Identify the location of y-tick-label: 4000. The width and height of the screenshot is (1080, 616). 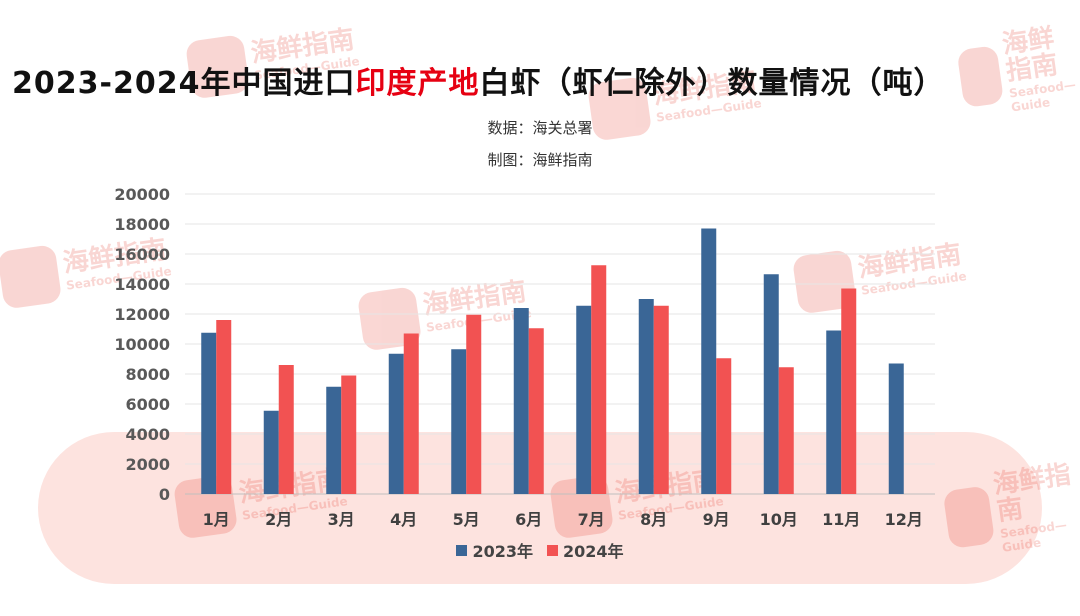
(147, 434).